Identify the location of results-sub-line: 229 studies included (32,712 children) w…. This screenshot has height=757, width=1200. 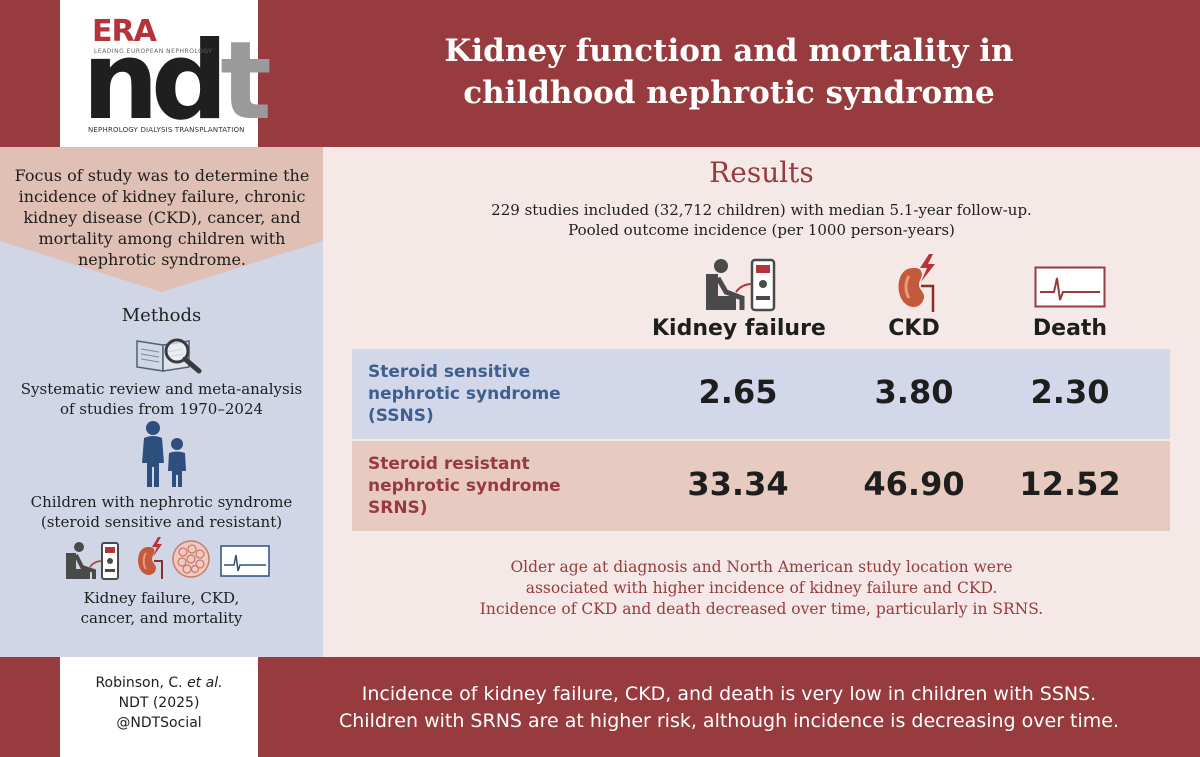
(761, 210).